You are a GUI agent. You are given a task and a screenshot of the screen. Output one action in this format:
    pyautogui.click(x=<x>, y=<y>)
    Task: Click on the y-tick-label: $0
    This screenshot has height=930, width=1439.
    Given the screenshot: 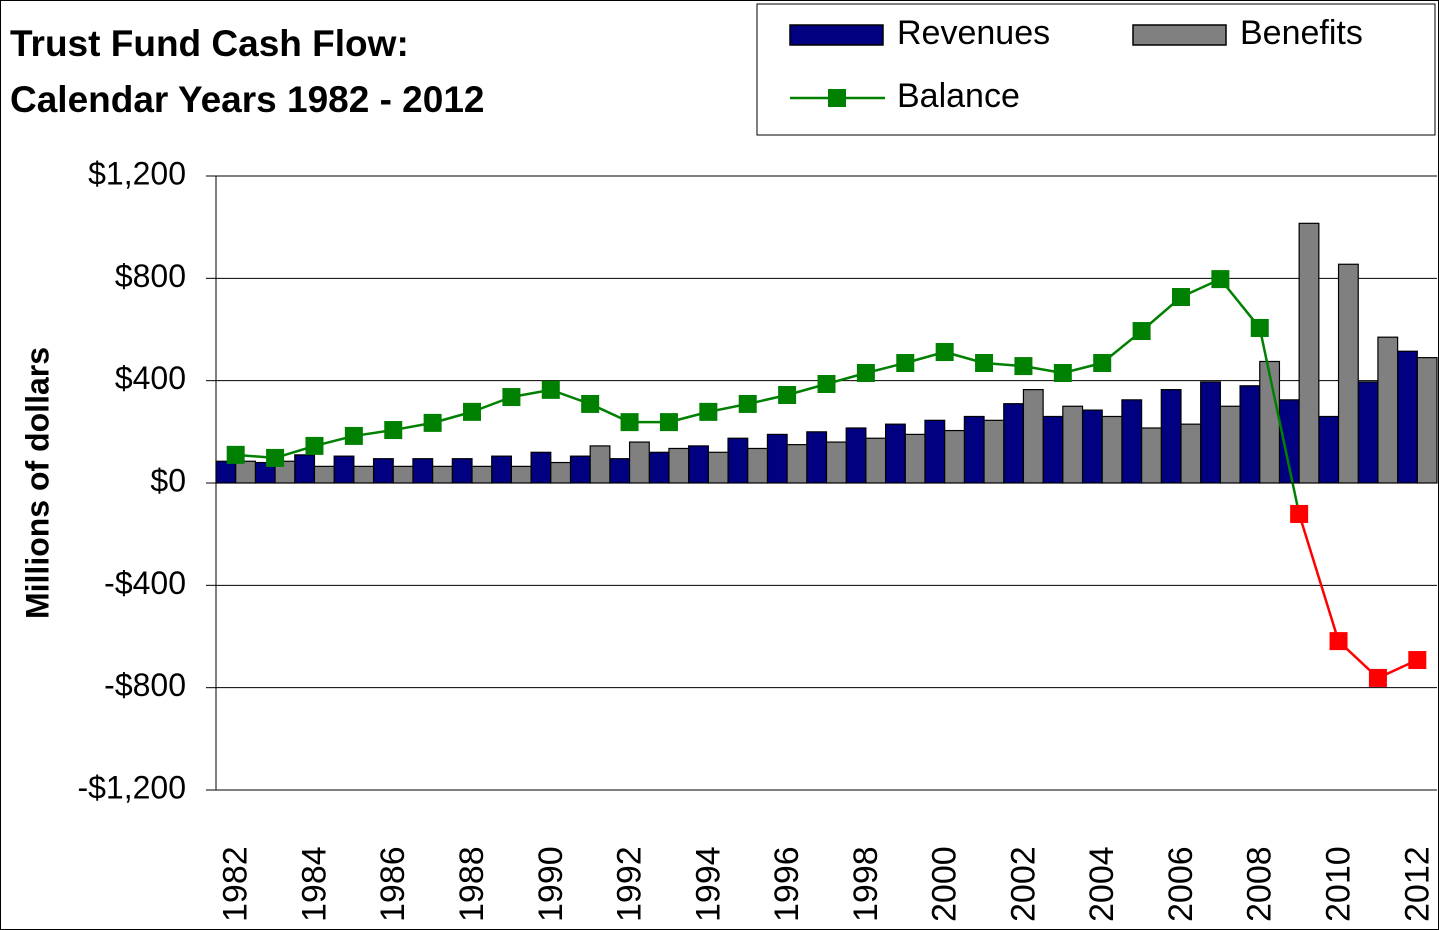 What is the action you would take?
    pyautogui.click(x=168, y=480)
    